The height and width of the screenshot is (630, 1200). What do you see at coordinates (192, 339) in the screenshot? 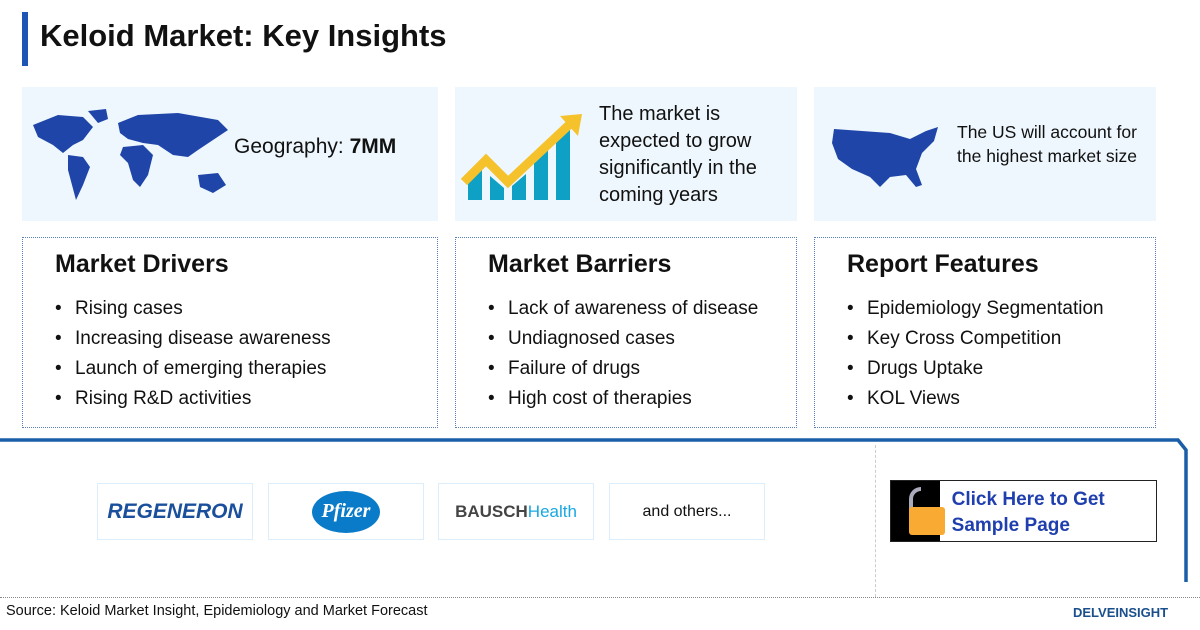
I see `list-item: Increasing disease awareness` at bounding box center [192, 339].